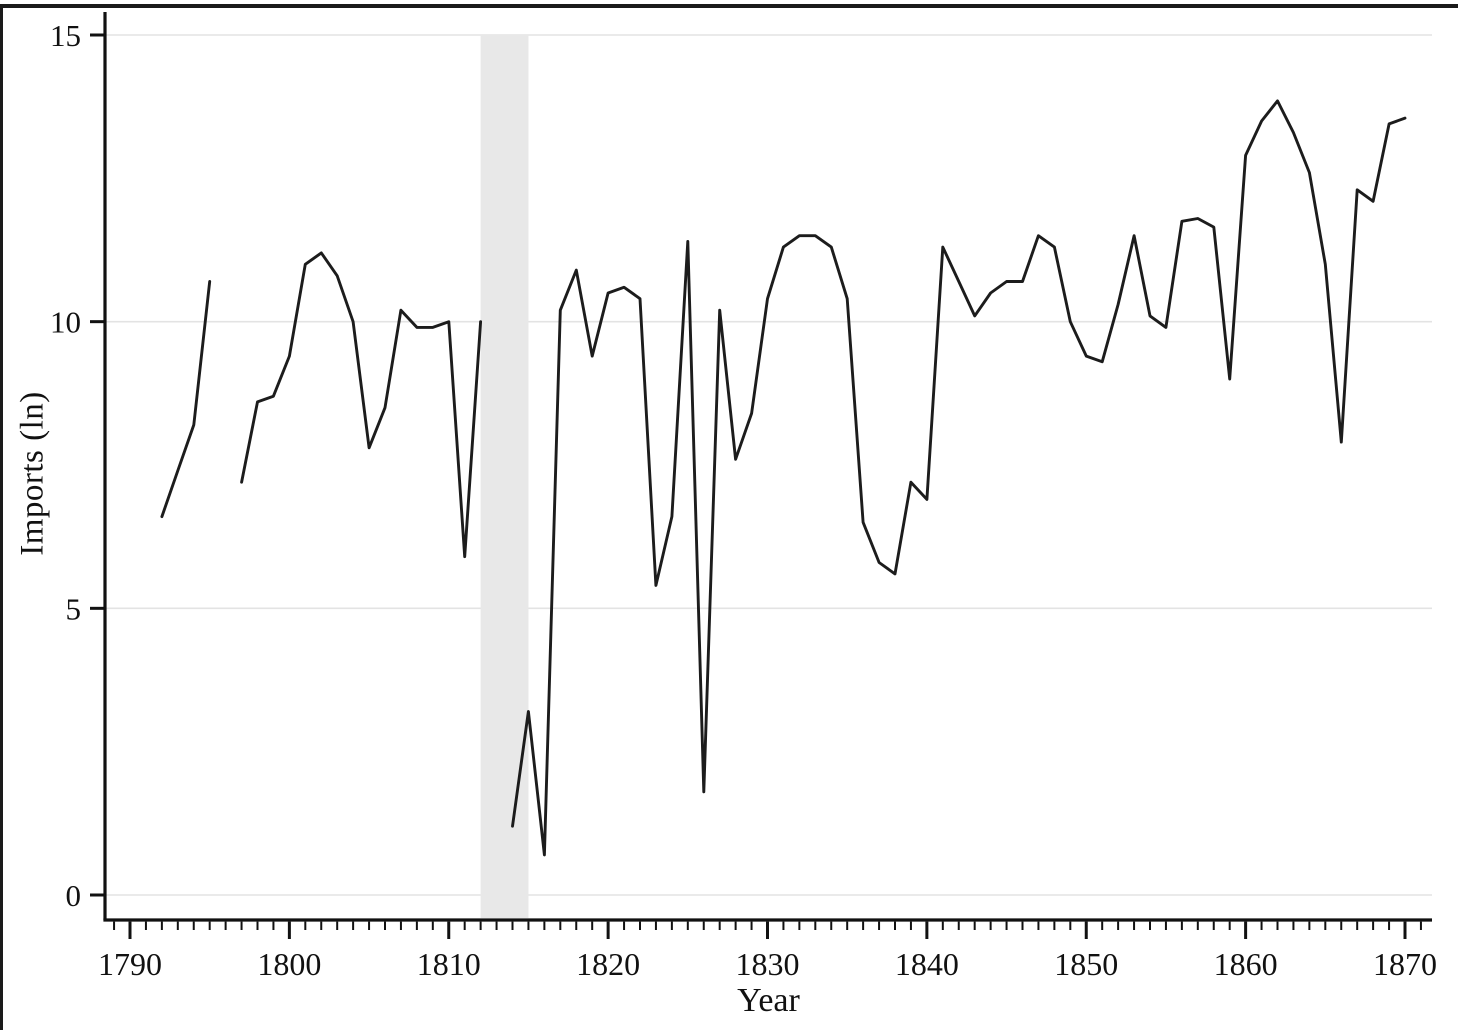  Describe the element at coordinates (504, 476) in the screenshot. I see `shaded-band` at that location.